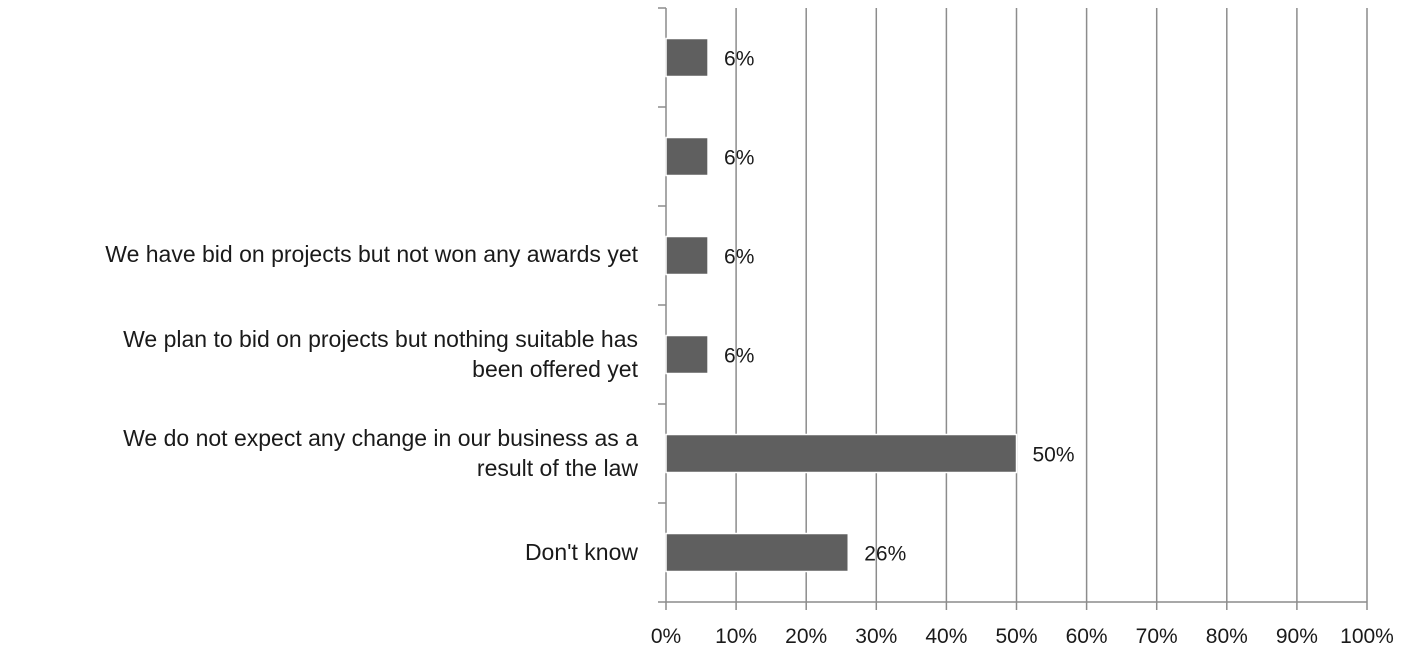 The height and width of the screenshot is (651, 1418). What do you see at coordinates (876, 636) in the screenshot?
I see `x-tick-label-3: 30%` at bounding box center [876, 636].